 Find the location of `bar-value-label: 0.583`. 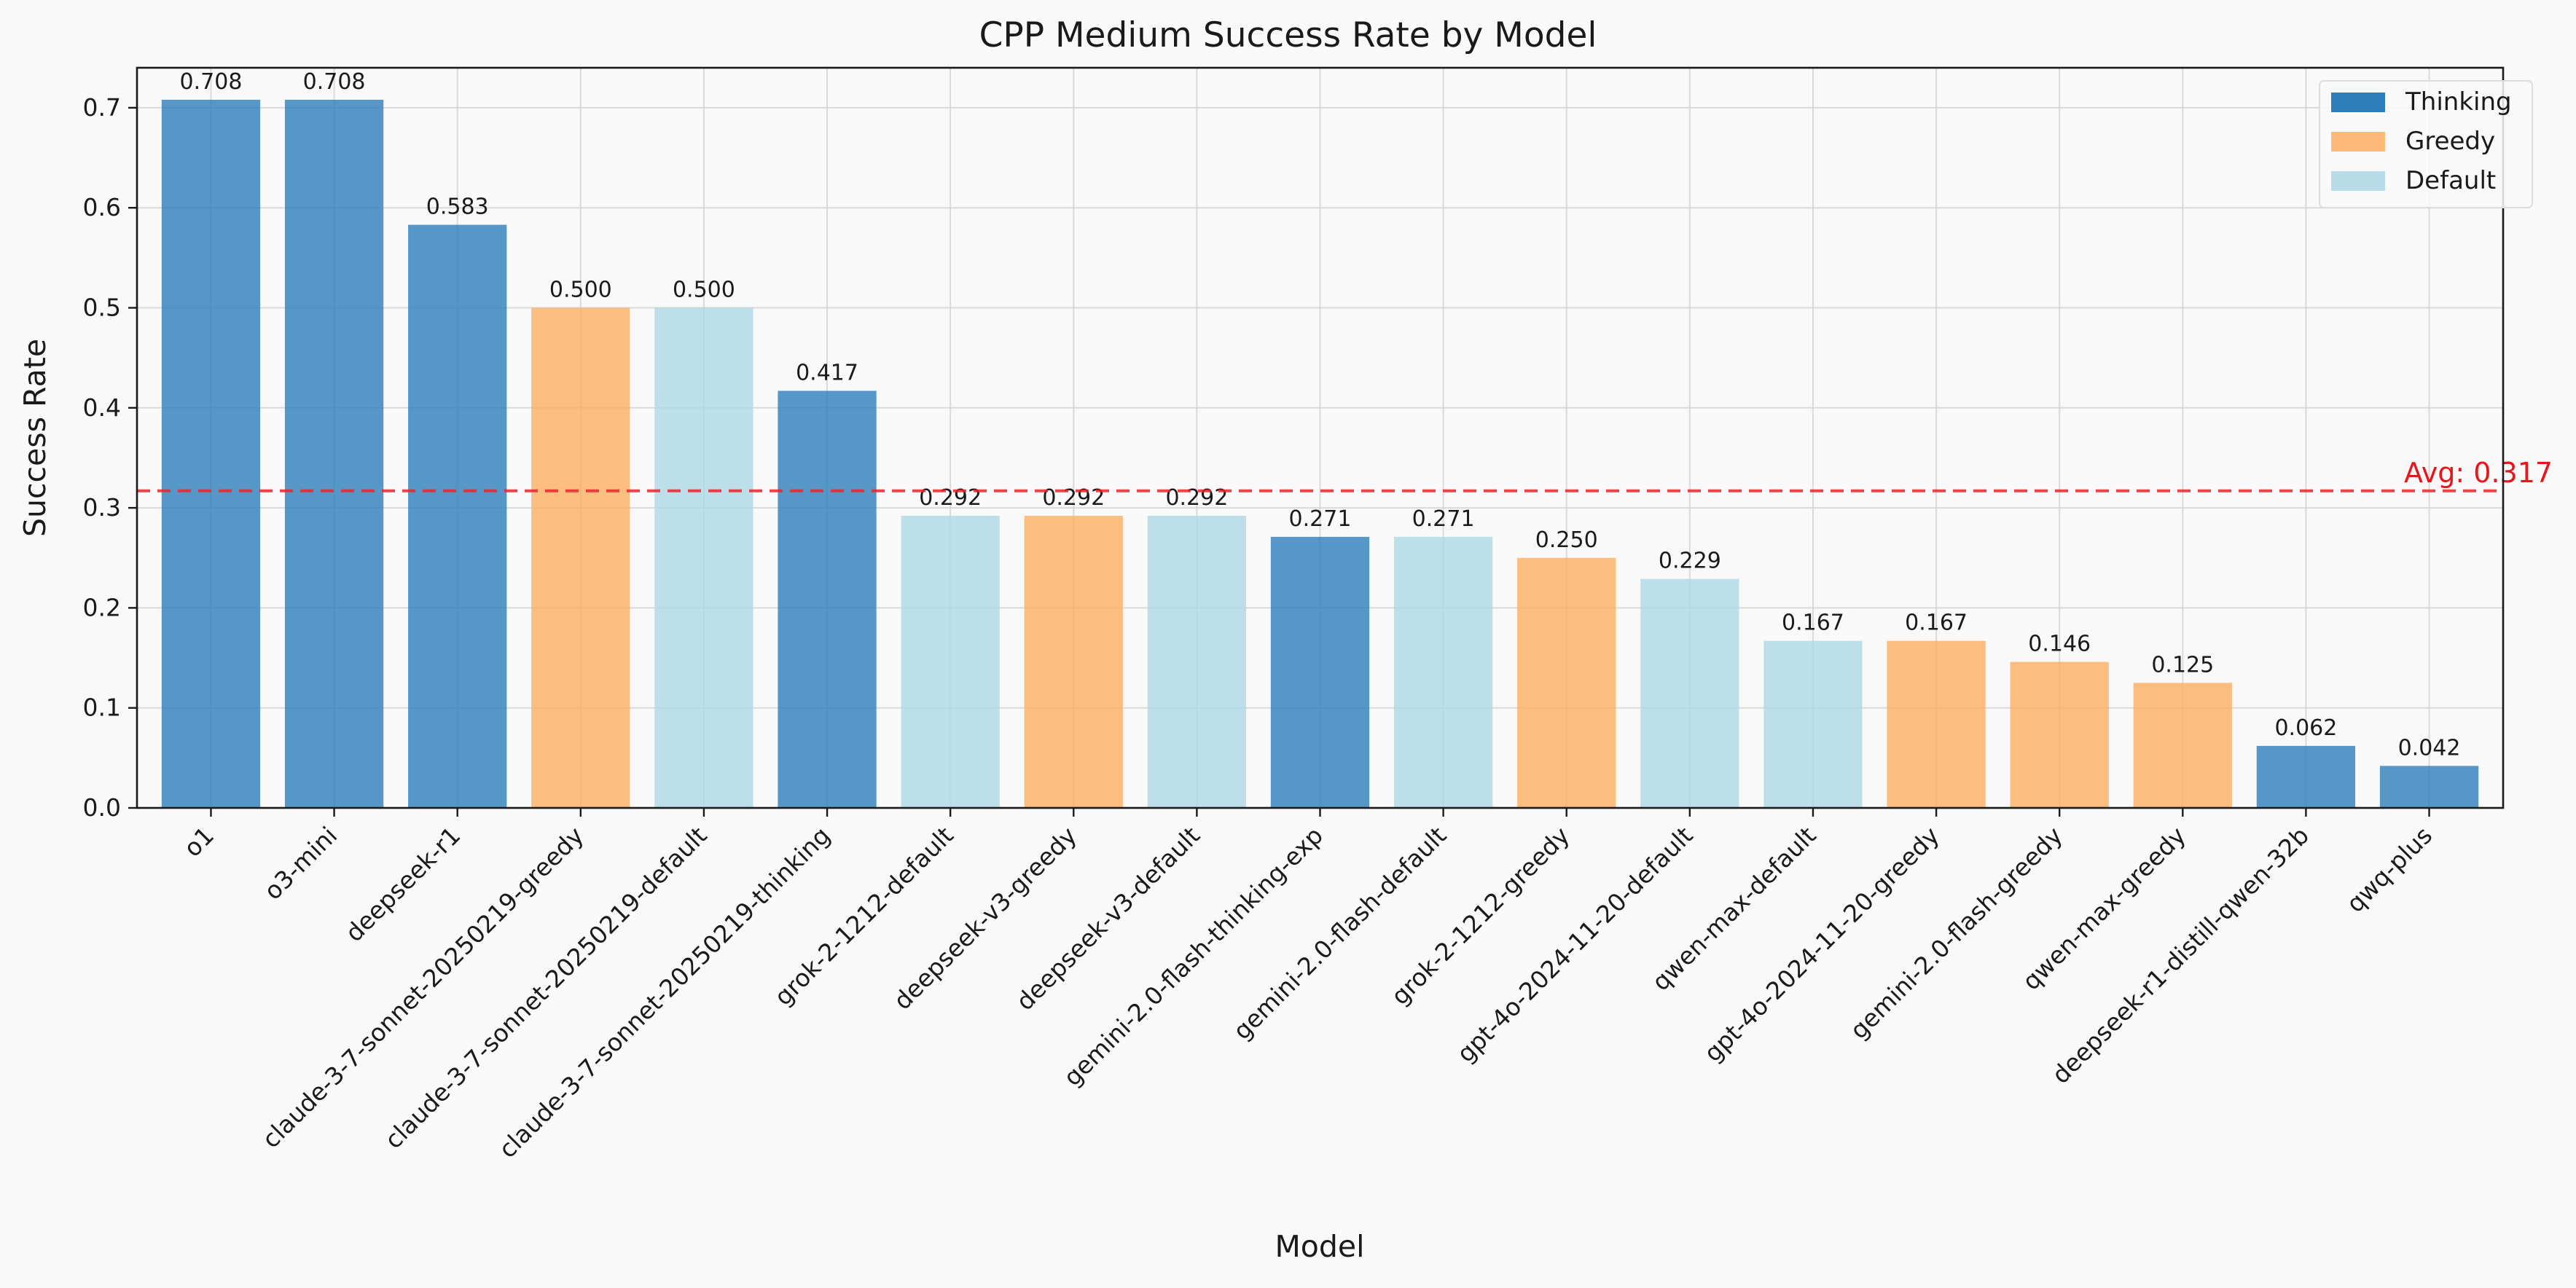

bar-value-label: 0.583 is located at coordinates (457, 207).